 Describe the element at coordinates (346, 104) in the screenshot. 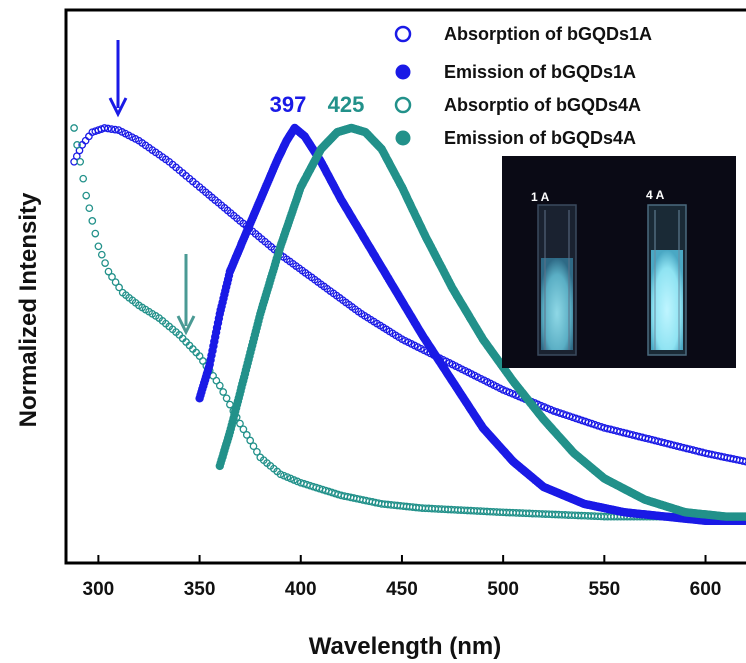

I see `peak-label-425: 425` at that location.